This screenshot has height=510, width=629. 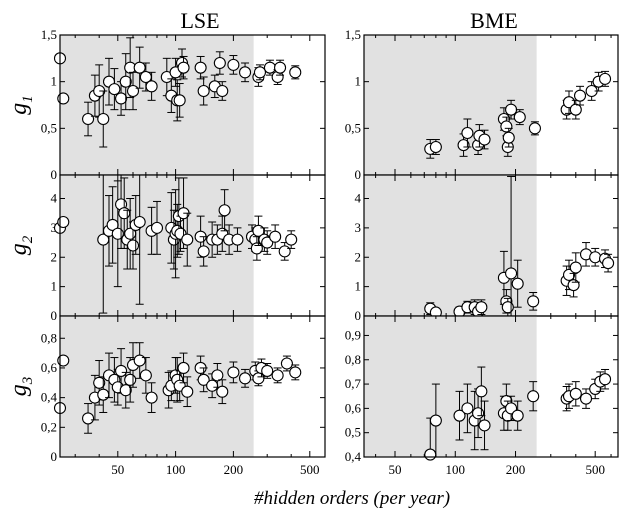 I want to click on panel-r1-right: 0 0,5 1 1,5, so click(x=482, y=104).